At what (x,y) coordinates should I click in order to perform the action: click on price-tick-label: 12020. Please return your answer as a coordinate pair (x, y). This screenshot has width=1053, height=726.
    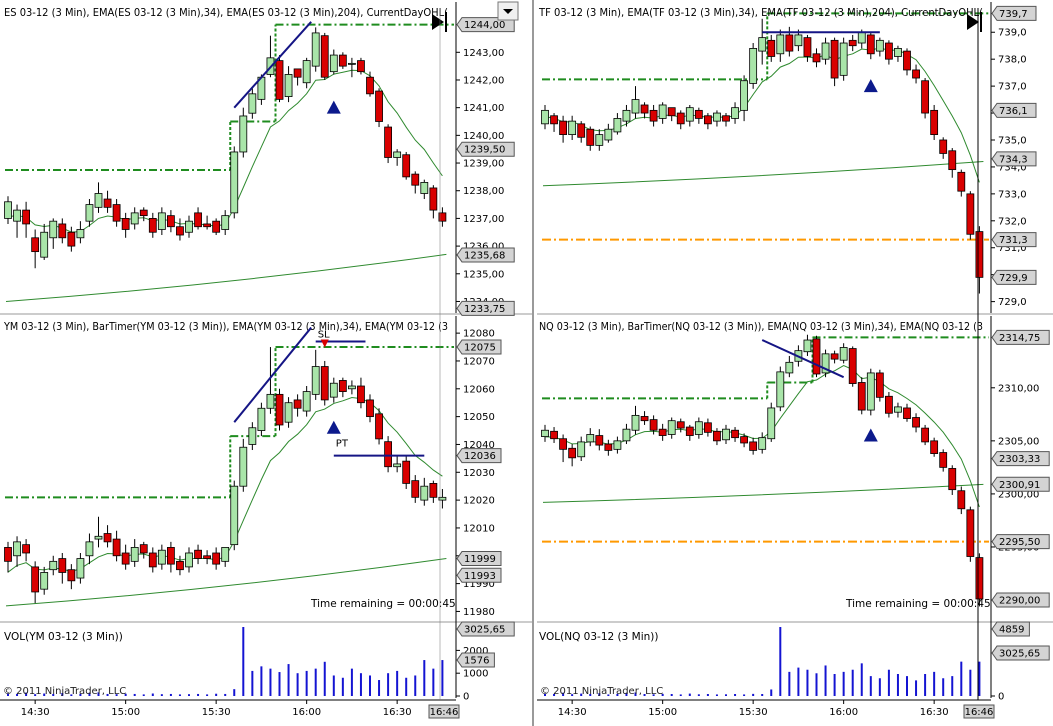
    Looking at the image, I should click on (479, 501).